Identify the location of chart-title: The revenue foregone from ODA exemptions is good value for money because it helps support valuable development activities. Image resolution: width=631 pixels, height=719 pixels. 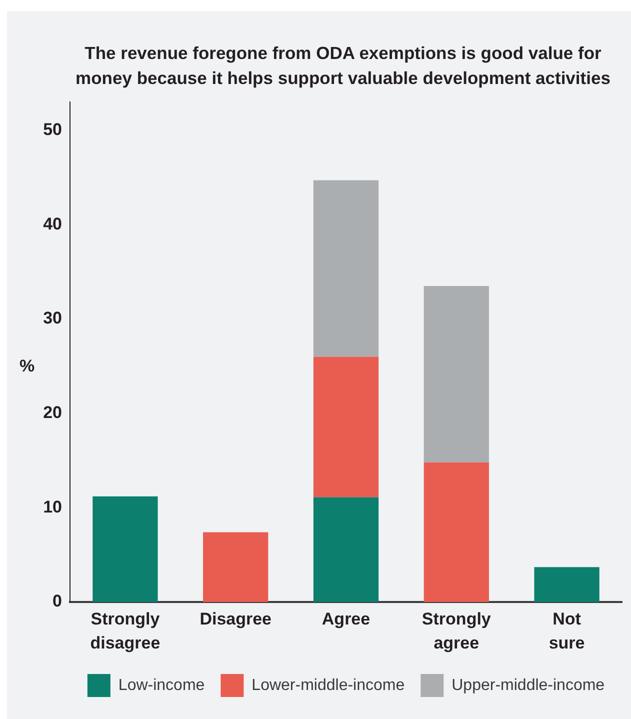
(343, 66).